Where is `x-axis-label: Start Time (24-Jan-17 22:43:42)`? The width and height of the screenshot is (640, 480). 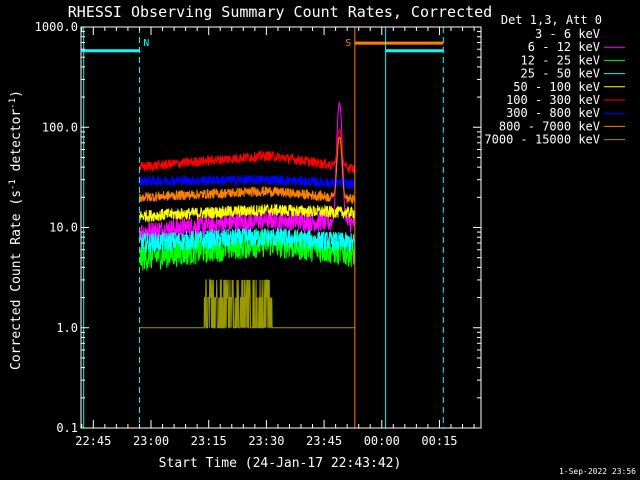
x-axis-label: Start Time (24-Jan-17 22:43:42) is located at coordinates (280, 463).